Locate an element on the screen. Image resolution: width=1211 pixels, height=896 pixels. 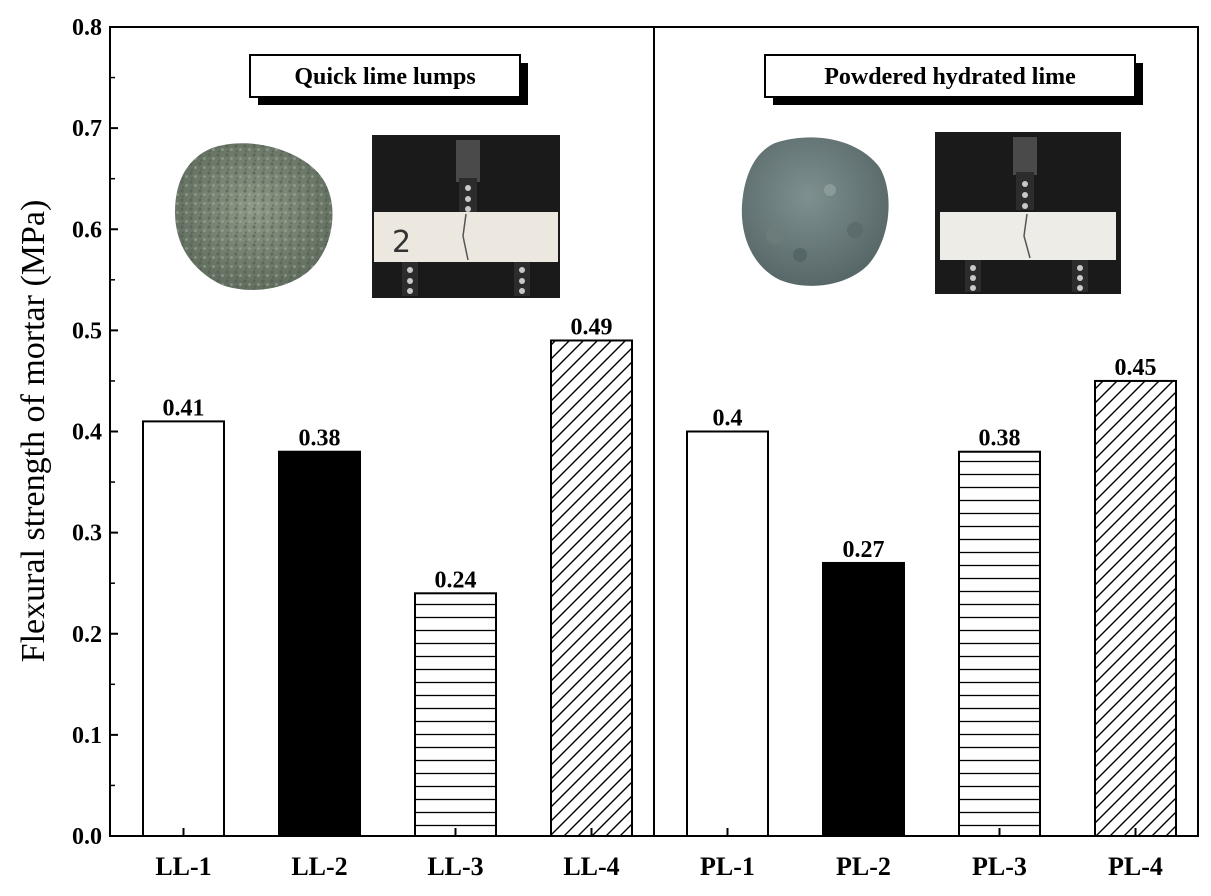
quick-lime-lump-photo is located at coordinates (254, 216).